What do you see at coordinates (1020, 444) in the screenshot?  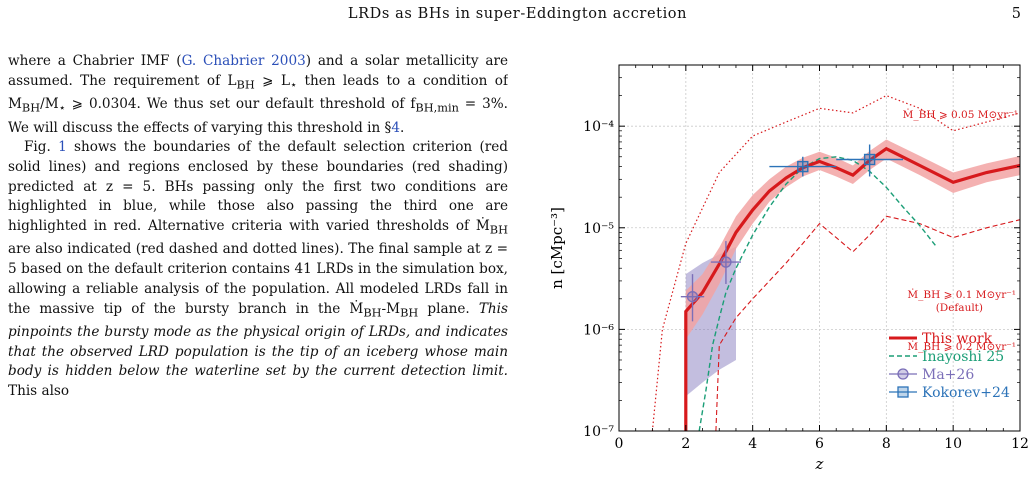 I see `x-tick-label: 12` at bounding box center [1020, 444].